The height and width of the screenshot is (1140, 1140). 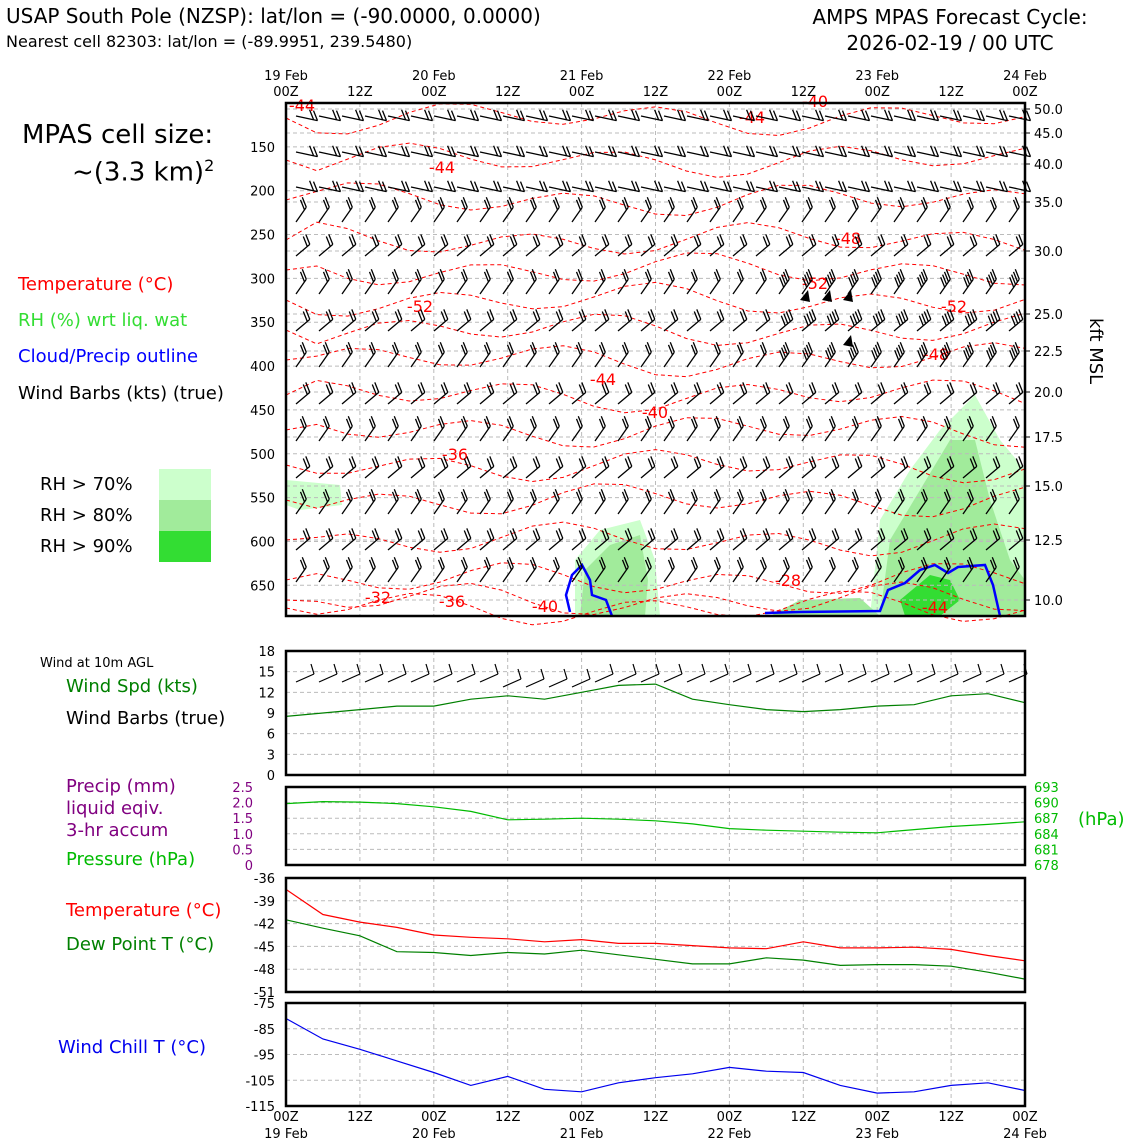 I want to click on windchill-panel-ytick-label: -115, so click(x=260, y=1107).